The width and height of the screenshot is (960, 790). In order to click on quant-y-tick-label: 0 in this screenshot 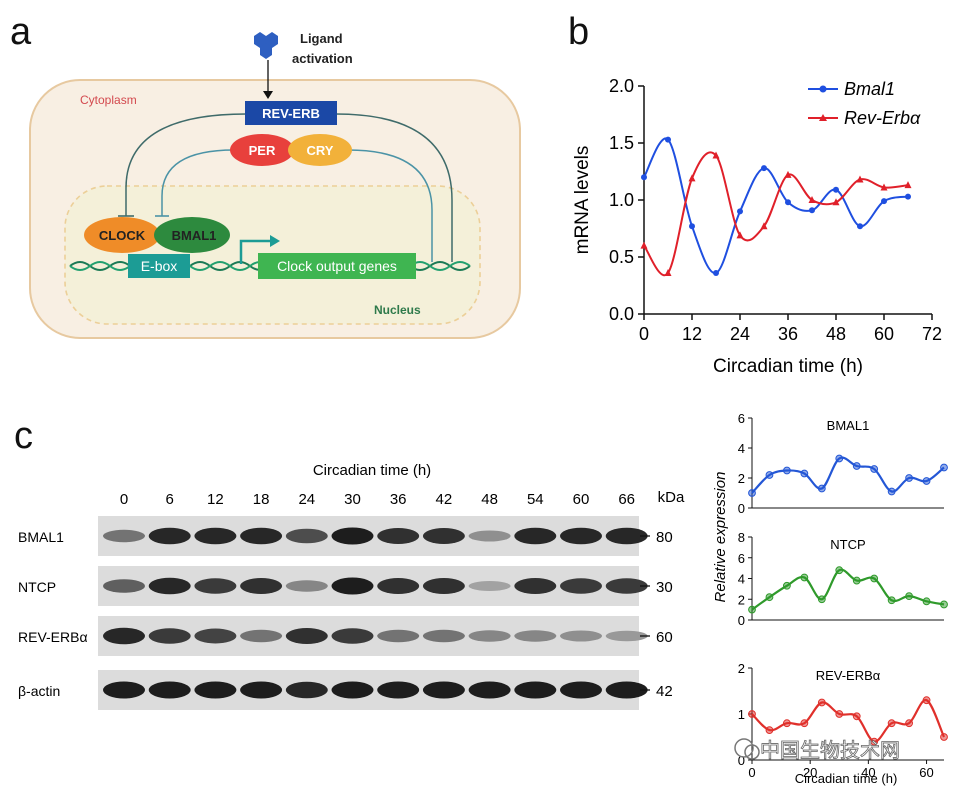, I will do `click(741, 508)`.